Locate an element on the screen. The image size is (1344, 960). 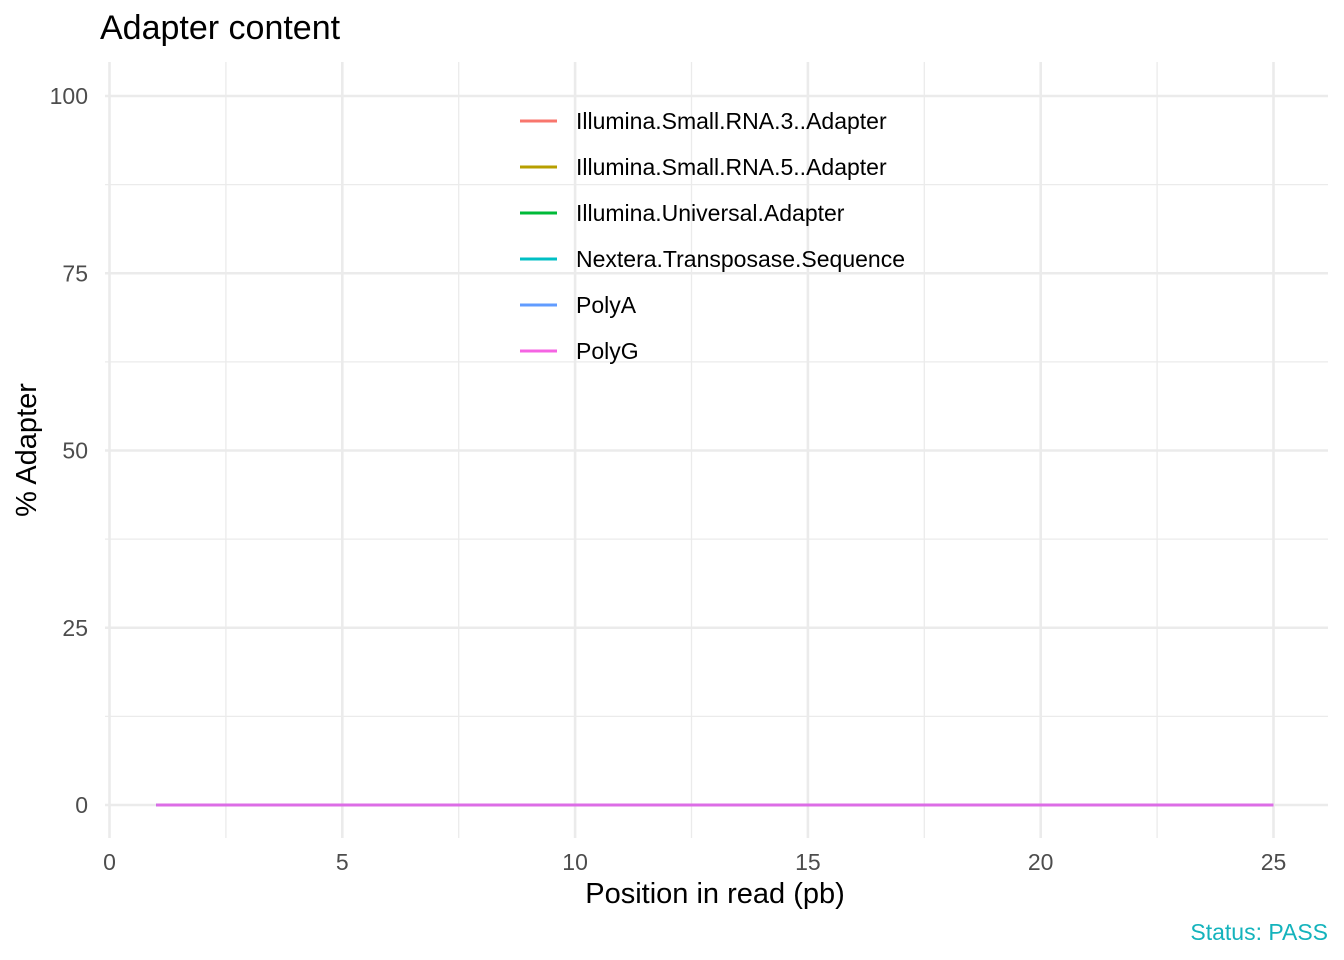
y-axis-title: % Adapter is located at coordinates (27, 450).